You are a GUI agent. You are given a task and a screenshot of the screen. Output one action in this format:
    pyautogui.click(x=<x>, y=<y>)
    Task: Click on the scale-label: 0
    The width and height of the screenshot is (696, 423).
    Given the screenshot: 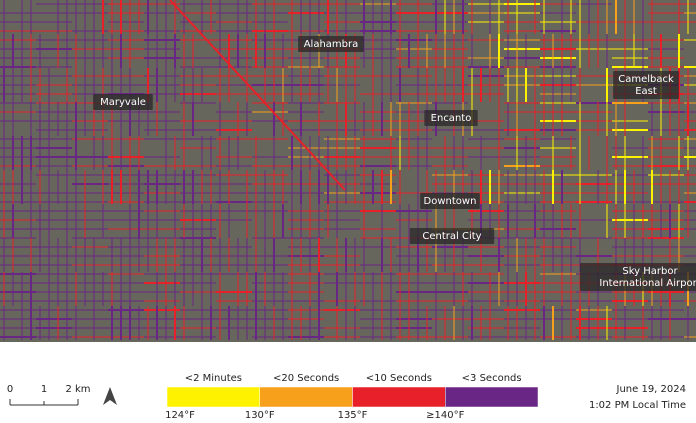 What is the action you would take?
    pyautogui.click(x=10, y=389)
    